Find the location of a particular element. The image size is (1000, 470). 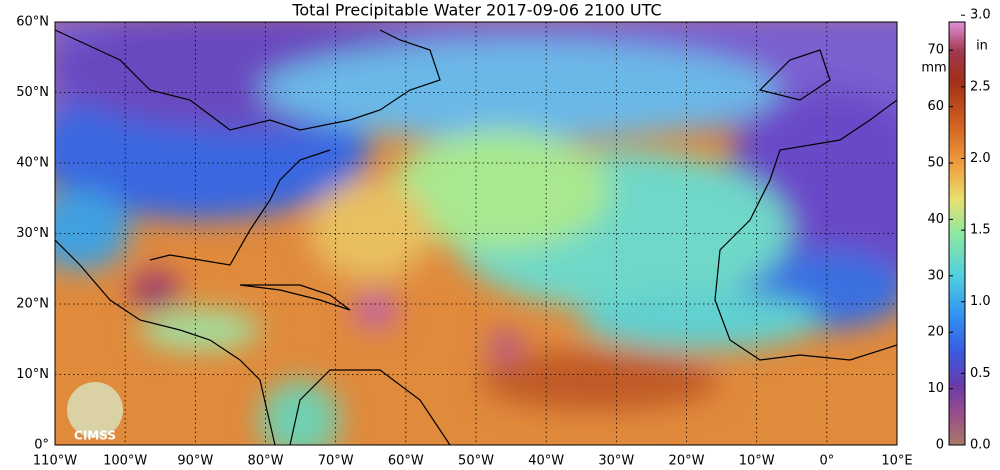

mm-tick-label: 40 is located at coordinates (935, 219).